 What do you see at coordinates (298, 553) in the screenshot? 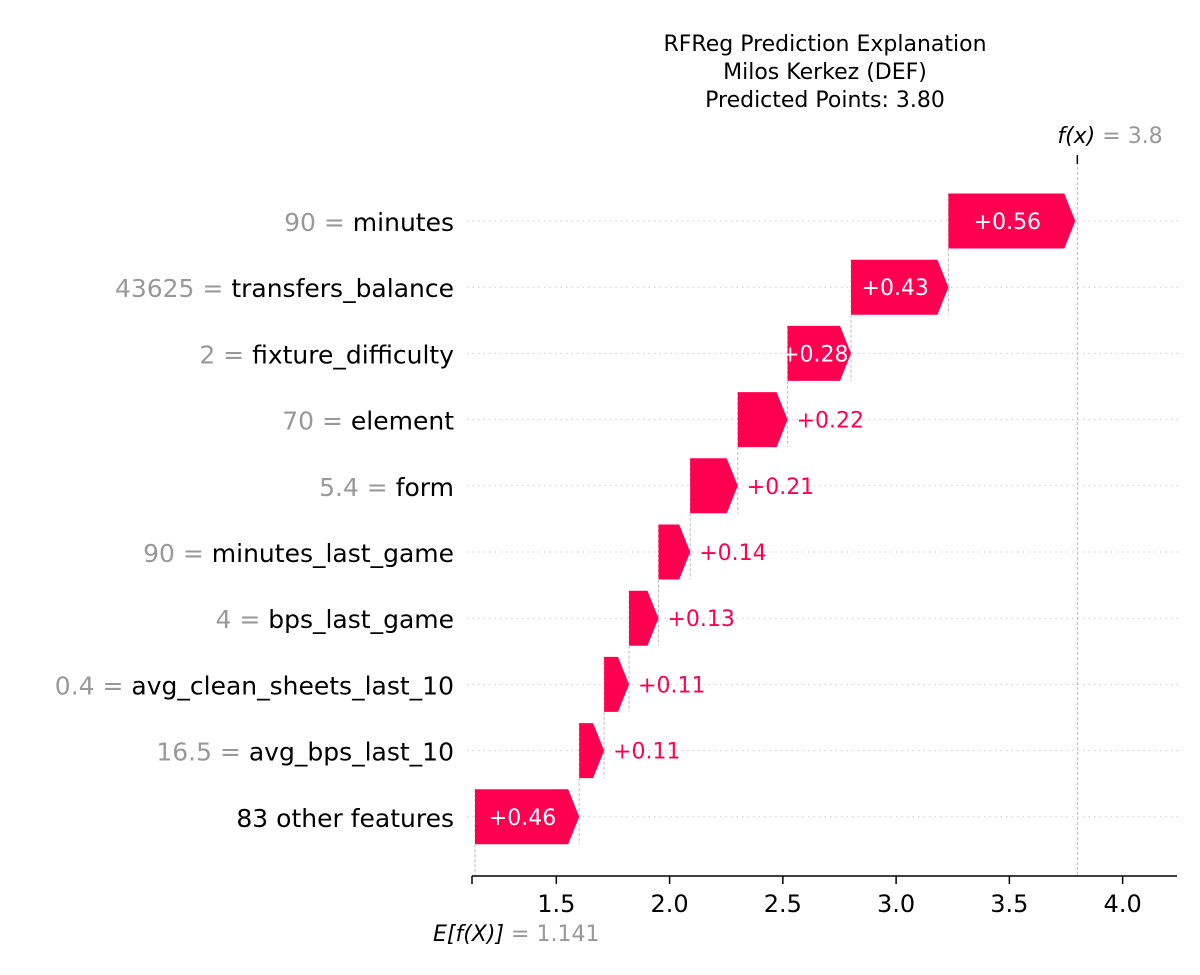
I see `feature-label: 90 = minutes_last_game` at bounding box center [298, 553].